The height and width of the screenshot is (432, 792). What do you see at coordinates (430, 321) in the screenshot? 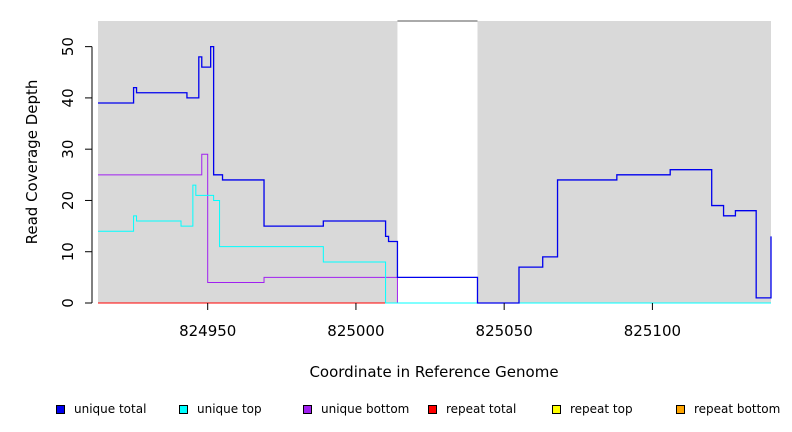
I see `x-axis: 824950 825000 825050 825100` at bounding box center [430, 321].